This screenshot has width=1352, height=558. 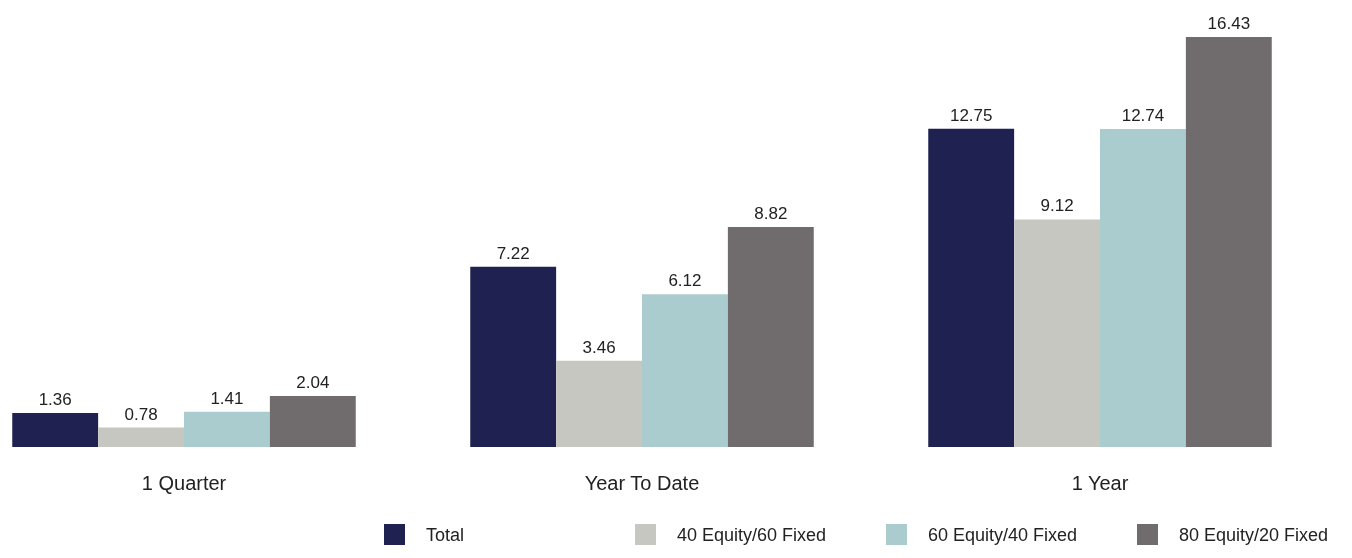 I want to click on data-label: 12.74, so click(x=1143, y=116).